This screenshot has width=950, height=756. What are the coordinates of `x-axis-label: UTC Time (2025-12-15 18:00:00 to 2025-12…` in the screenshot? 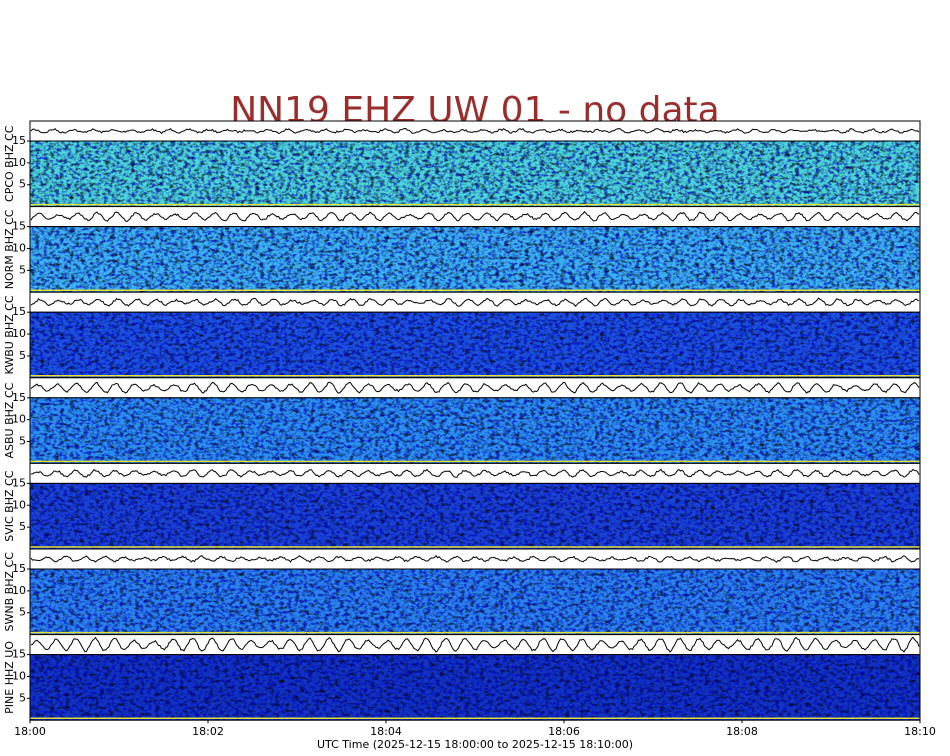 It's located at (475, 744).